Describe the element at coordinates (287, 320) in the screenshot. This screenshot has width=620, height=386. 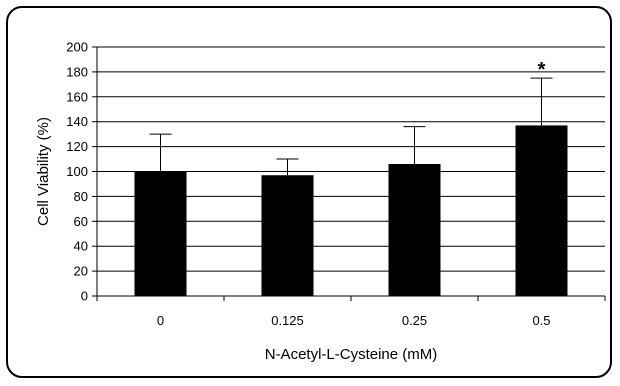
I see `x-tick-label: 0.125` at that location.